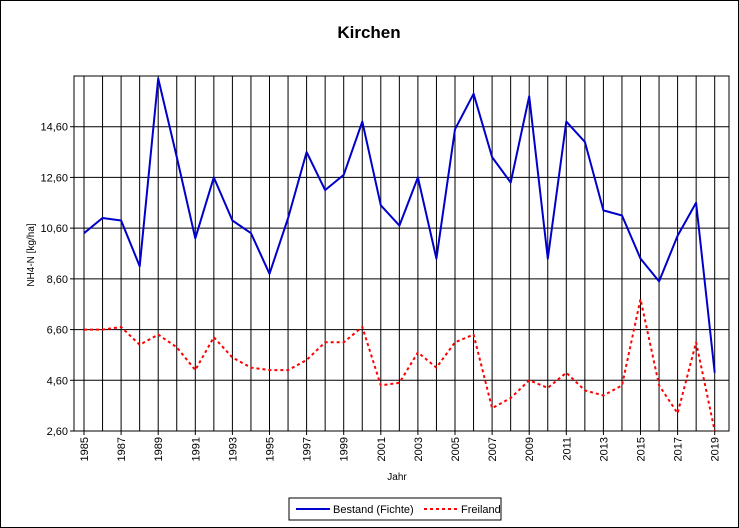 The height and width of the screenshot is (528, 739). What do you see at coordinates (716, 449) in the screenshot?
I see `x-tick-label: 2019` at bounding box center [716, 449].